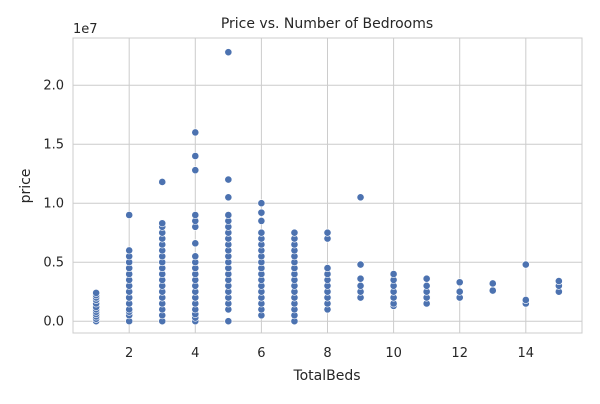 The height and width of the screenshot is (404, 600). What do you see at coordinates (327, 353) in the screenshot?
I see `x-tick-label: 8` at bounding box center [327, 353].